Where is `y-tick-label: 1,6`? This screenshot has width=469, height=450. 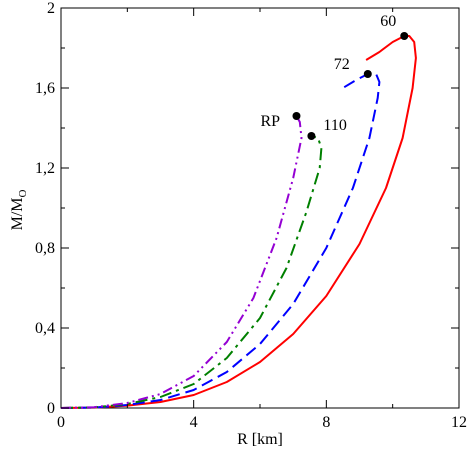
y-tick-label: 1,6 is located at coordinates (45, 88).